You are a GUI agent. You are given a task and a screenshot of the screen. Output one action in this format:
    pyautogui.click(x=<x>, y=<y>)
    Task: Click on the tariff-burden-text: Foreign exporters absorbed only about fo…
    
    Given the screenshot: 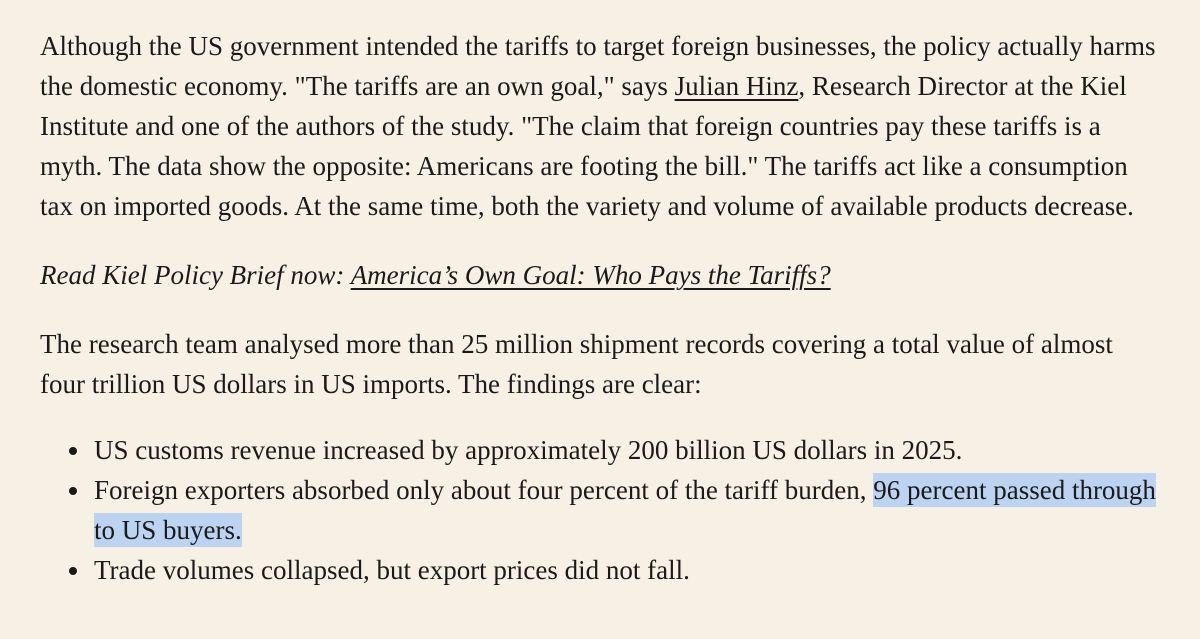 What is the action you would take?
    pyautogui.click(x=484, y=490)
    